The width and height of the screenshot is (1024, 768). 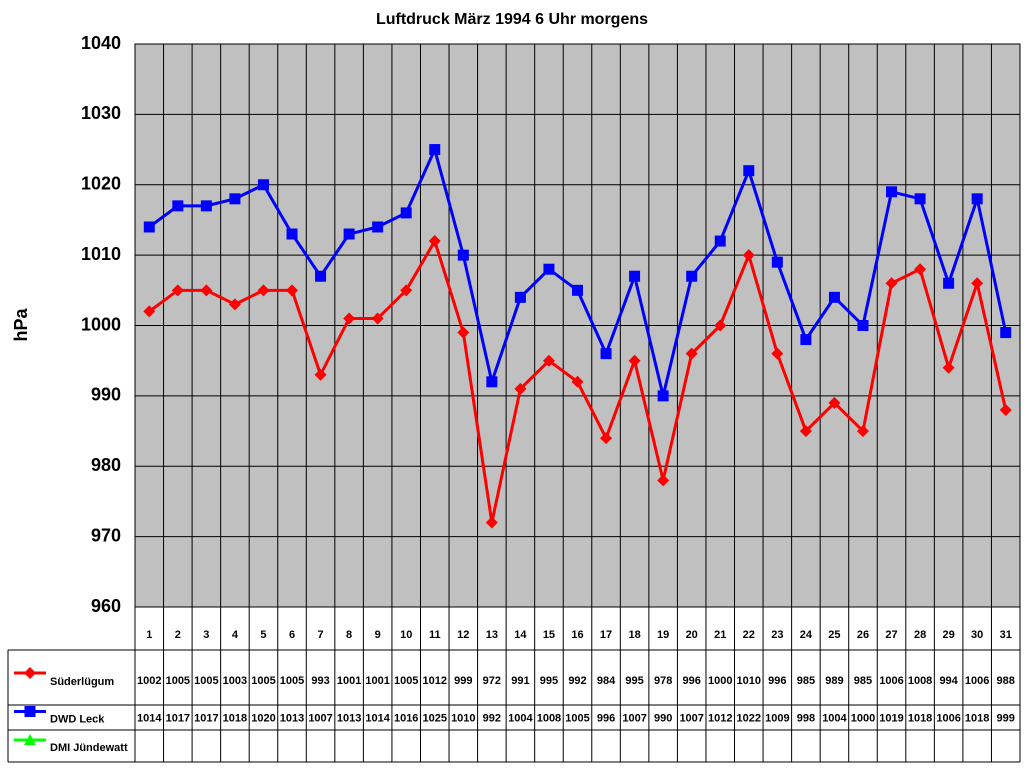 What do you see at coordinates (377, 718) in the screenshot?
I see `table-value: 1014` at bounding box center [377, 718].